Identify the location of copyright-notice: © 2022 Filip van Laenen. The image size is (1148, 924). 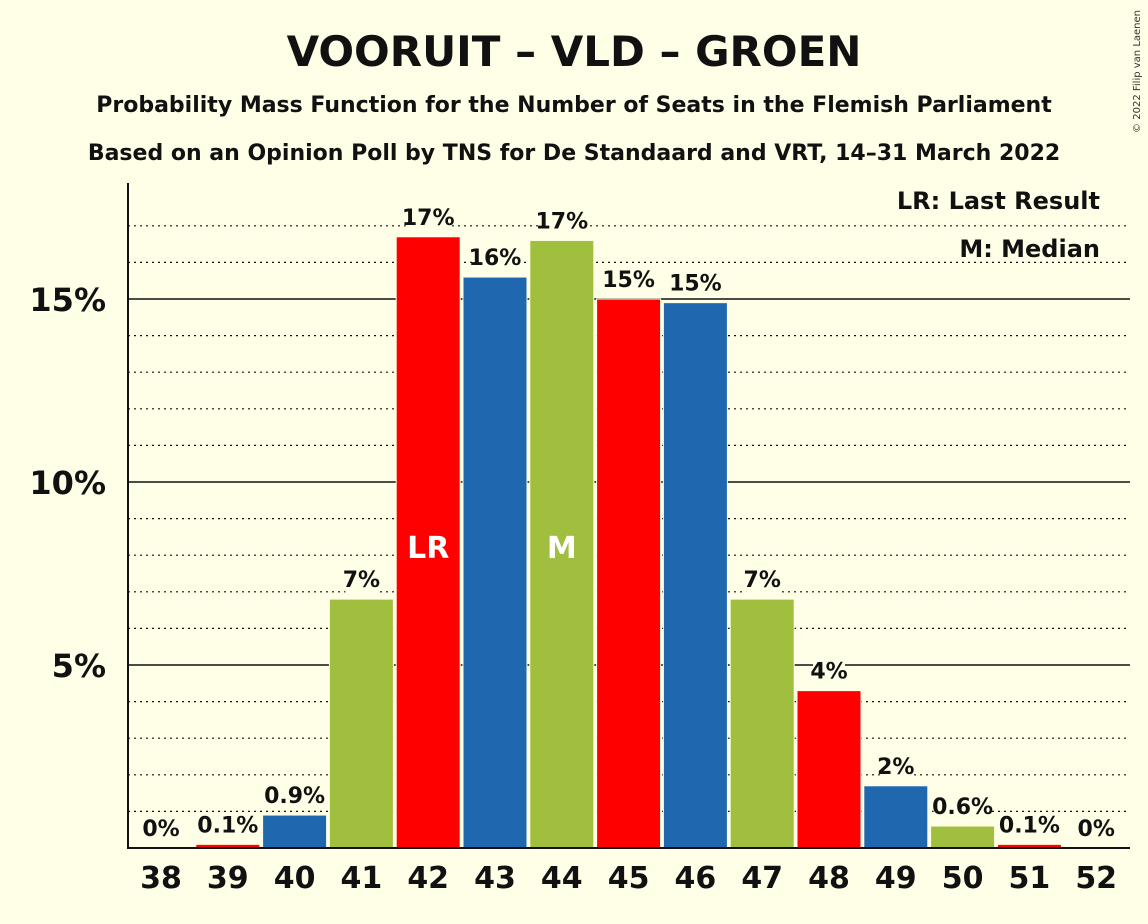
(1137, 71).